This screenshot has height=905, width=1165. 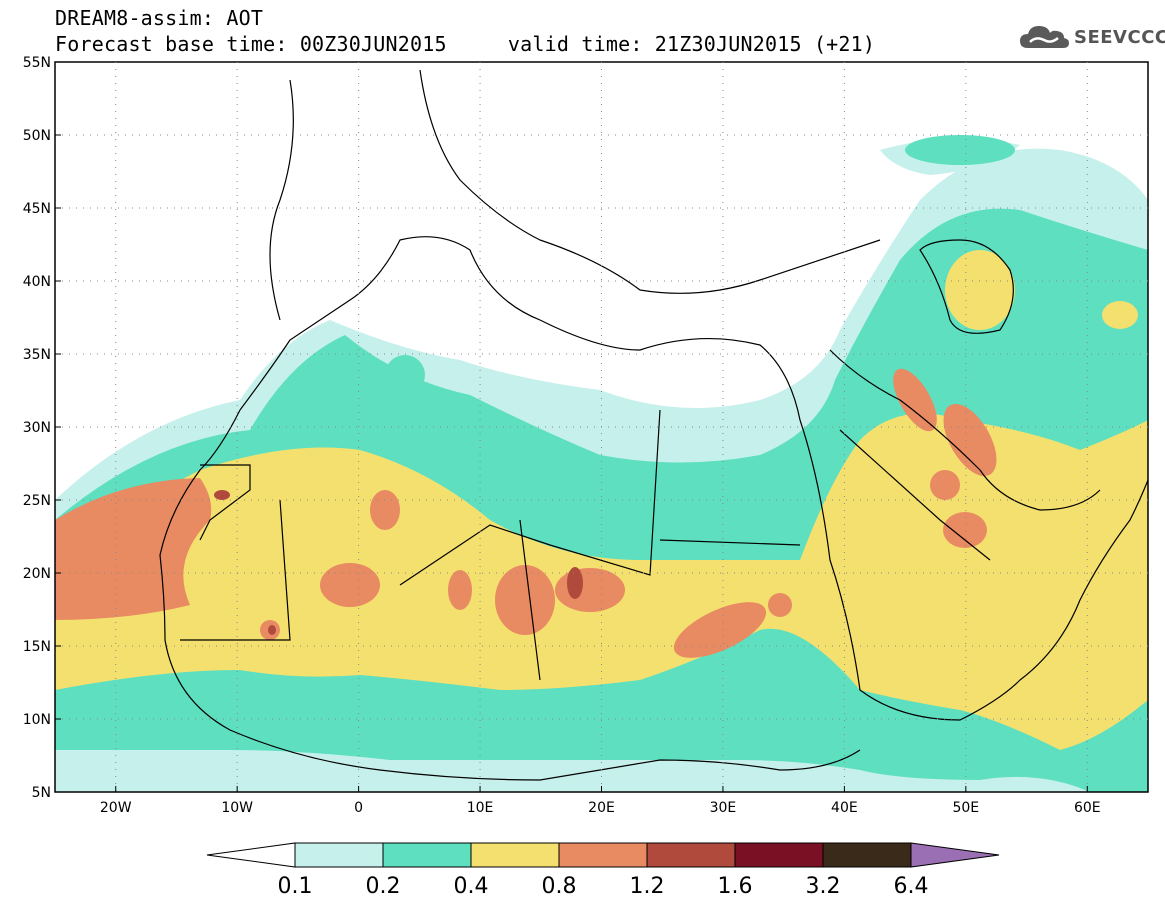 What do you see at coordinates (559, 886) in the screenshot?
I see `colorbar-label: 0.8` at bounding box center [559, 886].